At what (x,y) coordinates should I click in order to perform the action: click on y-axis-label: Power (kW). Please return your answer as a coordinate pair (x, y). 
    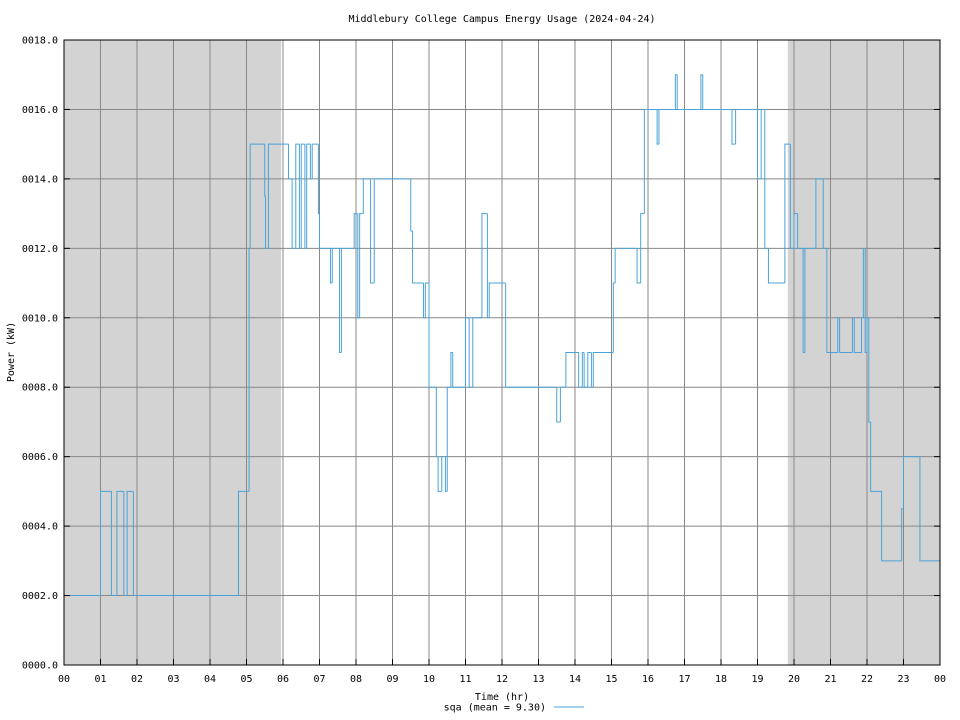
    Looking at the image, I should click on (11, 352).